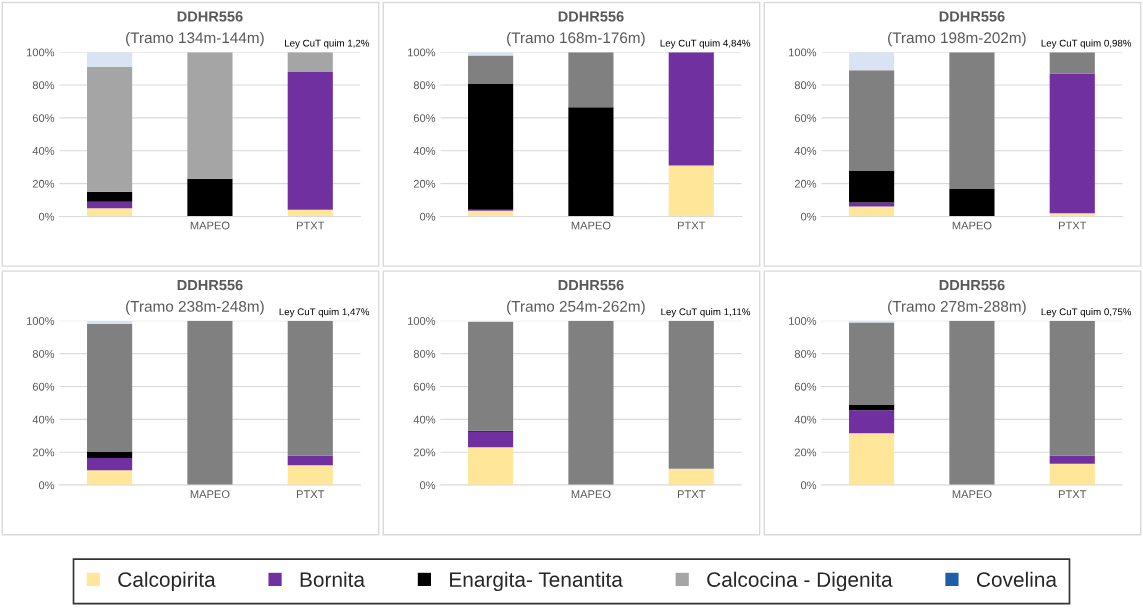 The width and height of the screenshot is (1143, 614). Describe the element at coordinates (333, 579) in the screenshot. I see `legend-label: Bornita` at that location.